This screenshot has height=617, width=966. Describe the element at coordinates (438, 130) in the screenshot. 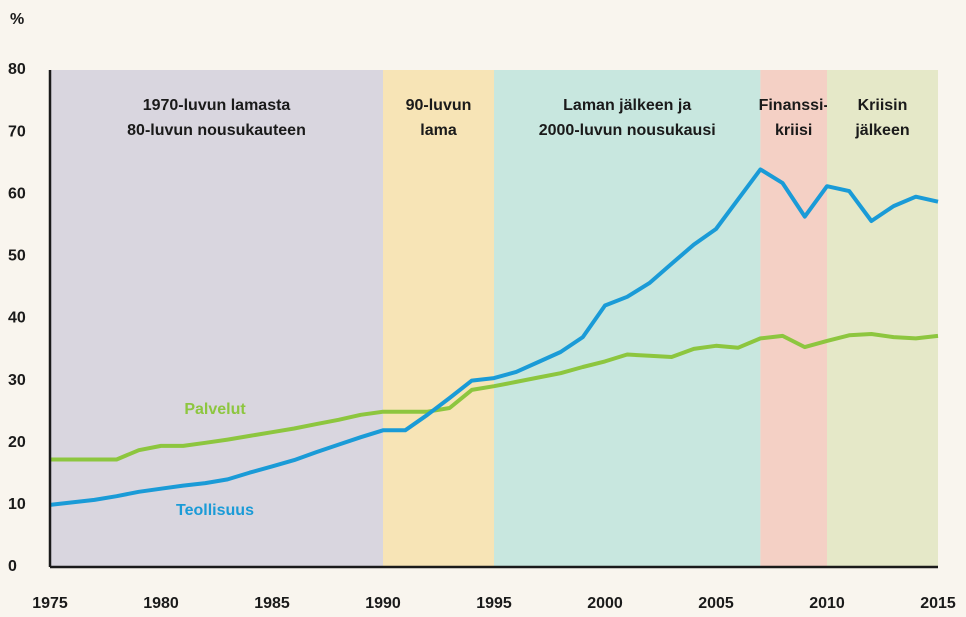

I see `period-label: lama` at that location.